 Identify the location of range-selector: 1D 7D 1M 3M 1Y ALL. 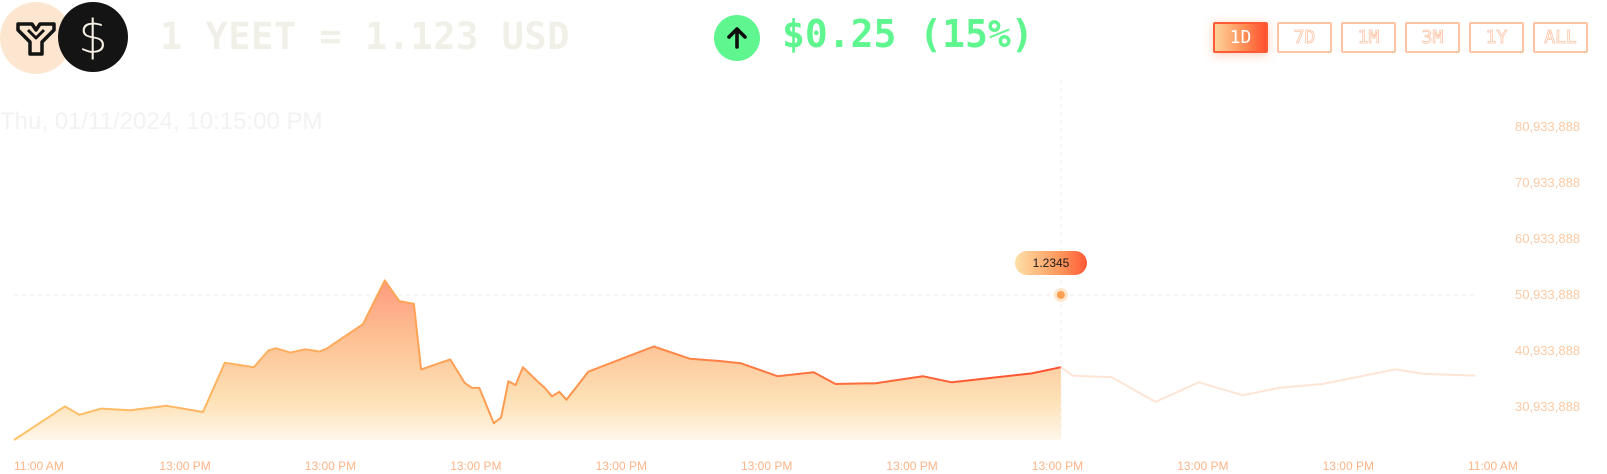
(1400, 37).